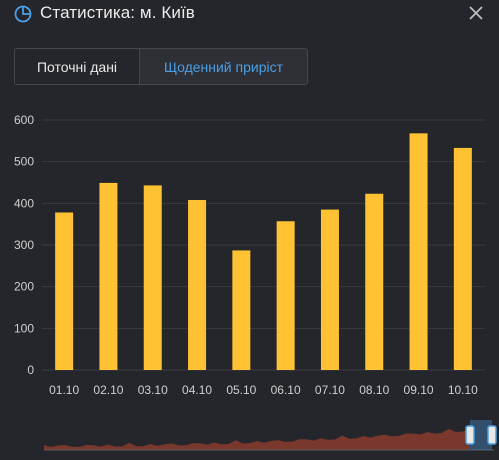 This screenshot has width=499, height=460. I want to click on close-icon, so click(476, 13).